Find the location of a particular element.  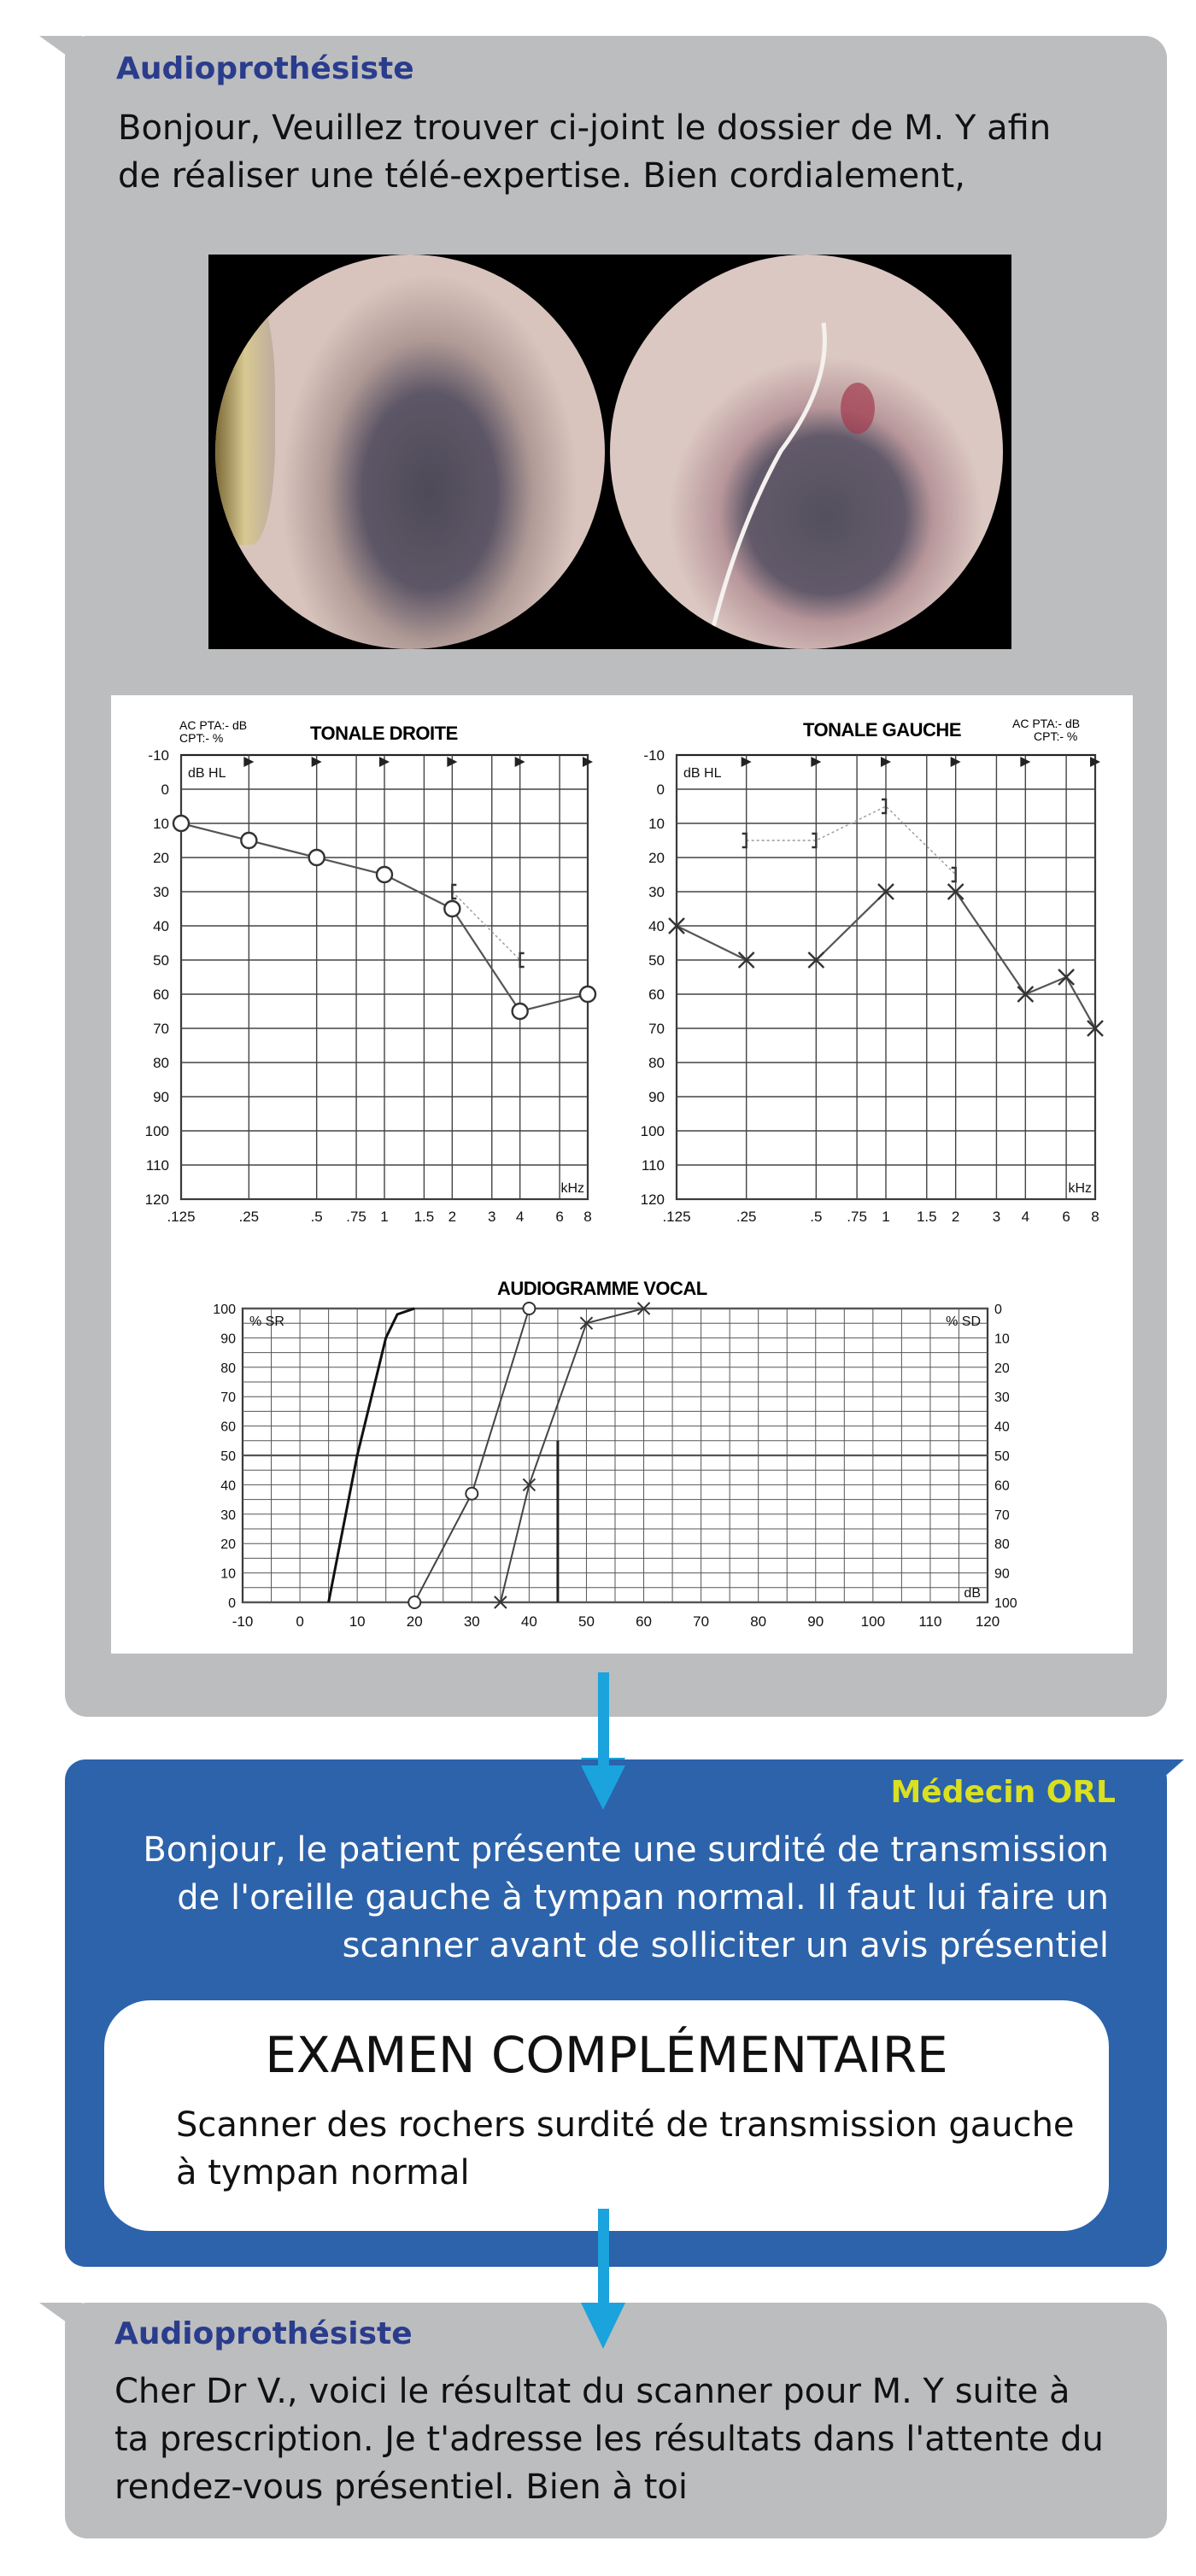

x-tick-label: .75 is located at coordinates (857, 1217).